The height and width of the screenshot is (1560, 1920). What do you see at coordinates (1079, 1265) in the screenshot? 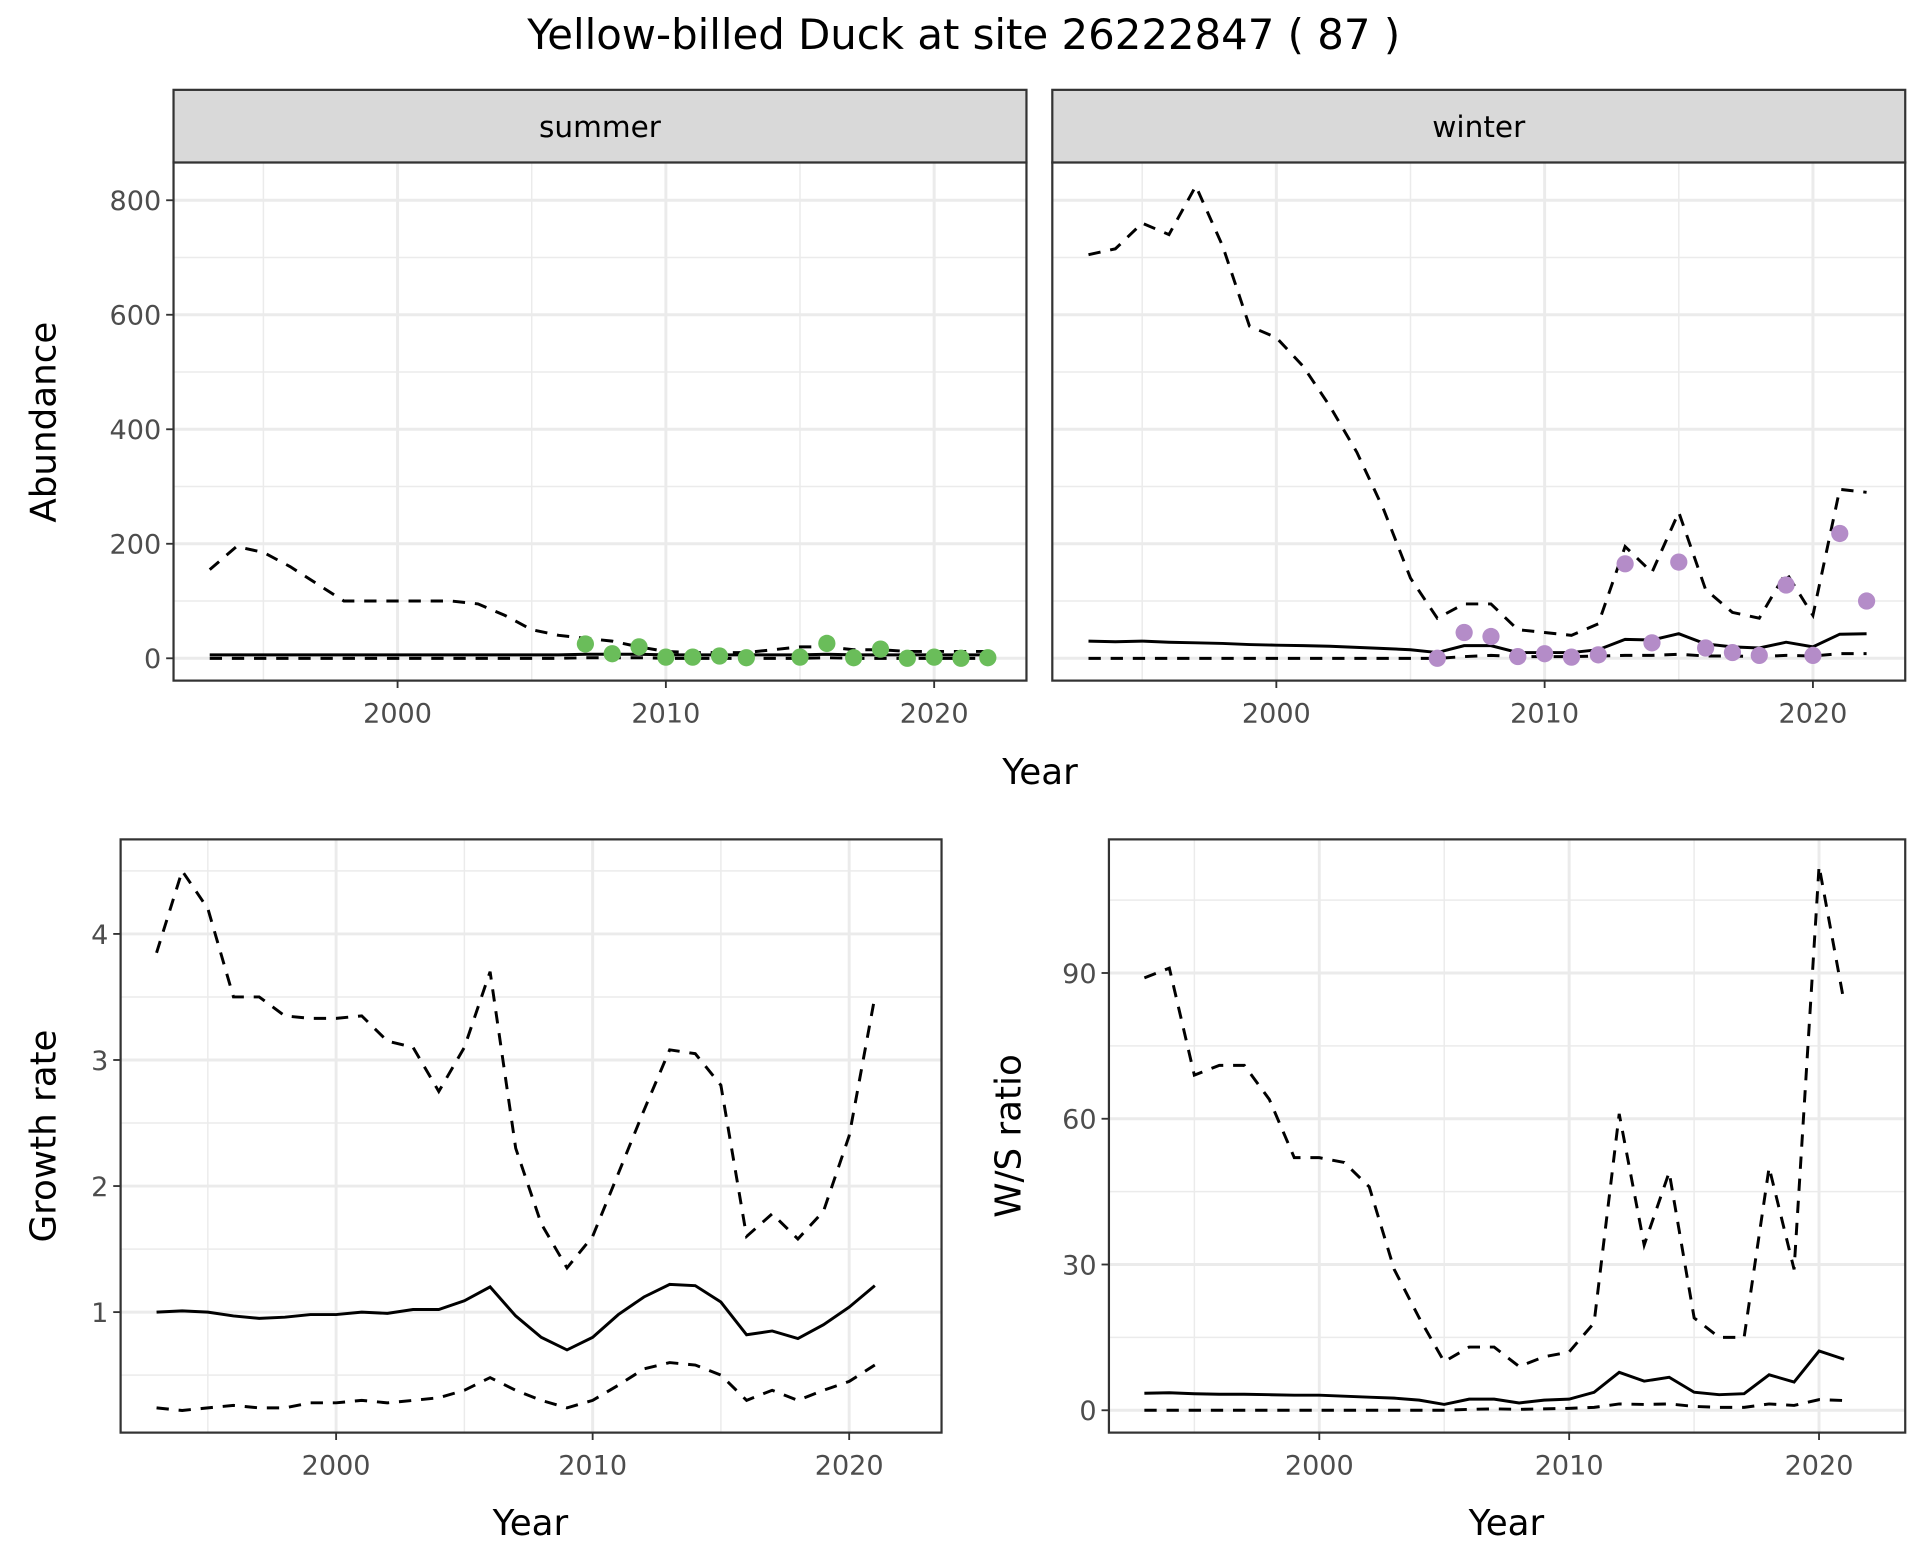
I see `y-tick-label: 30` at bounding box center [1079, 1265].